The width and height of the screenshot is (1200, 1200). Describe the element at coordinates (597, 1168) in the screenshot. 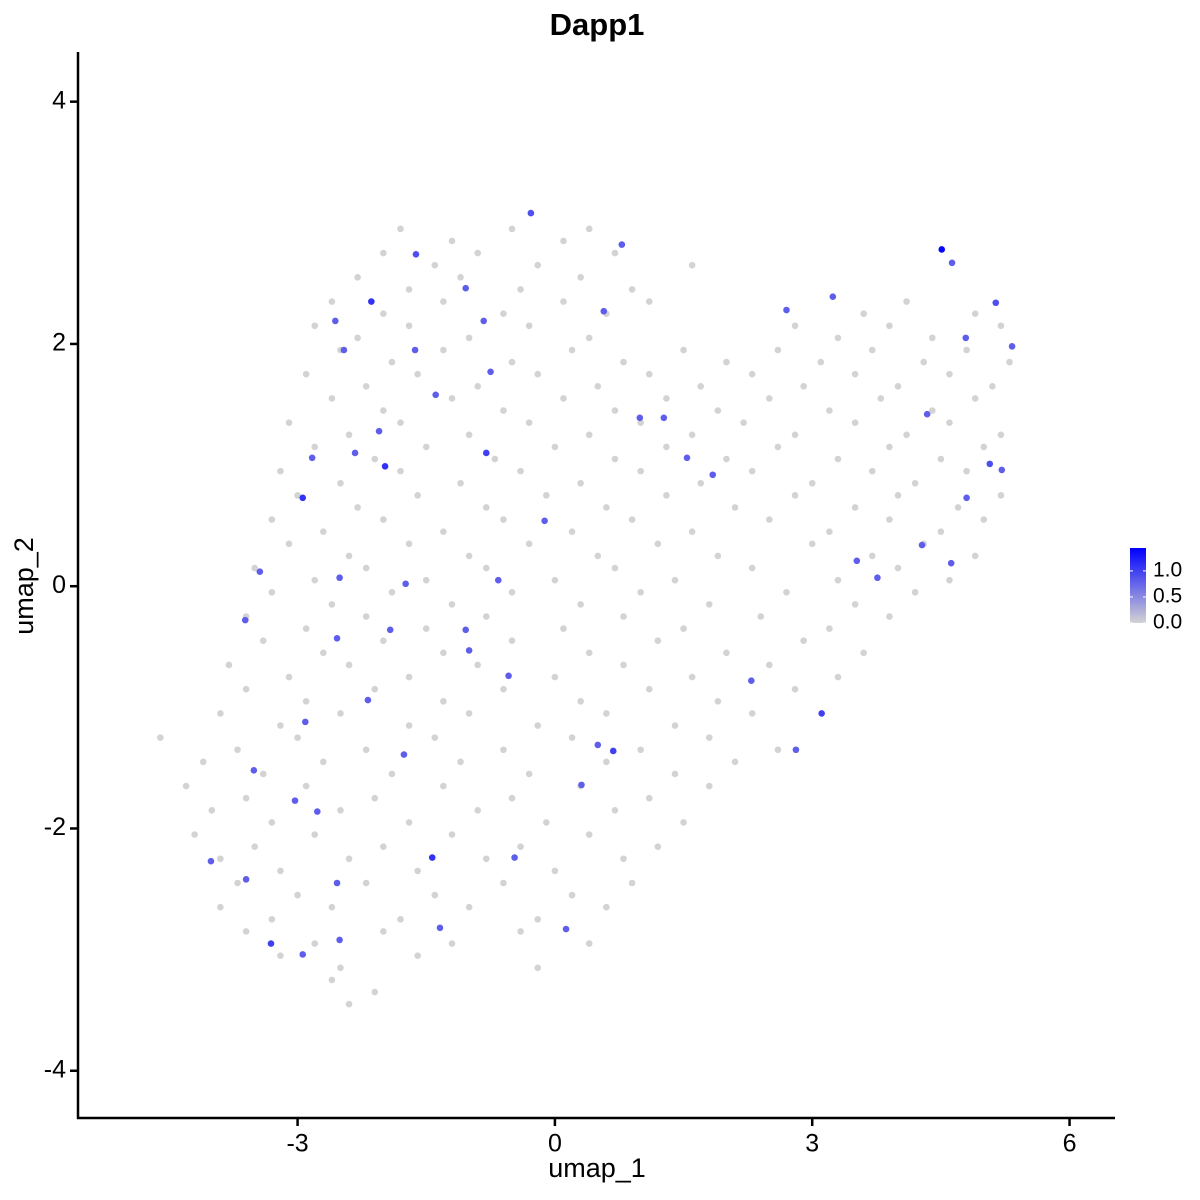

I see `x-axis-title: umap_1` at that location.